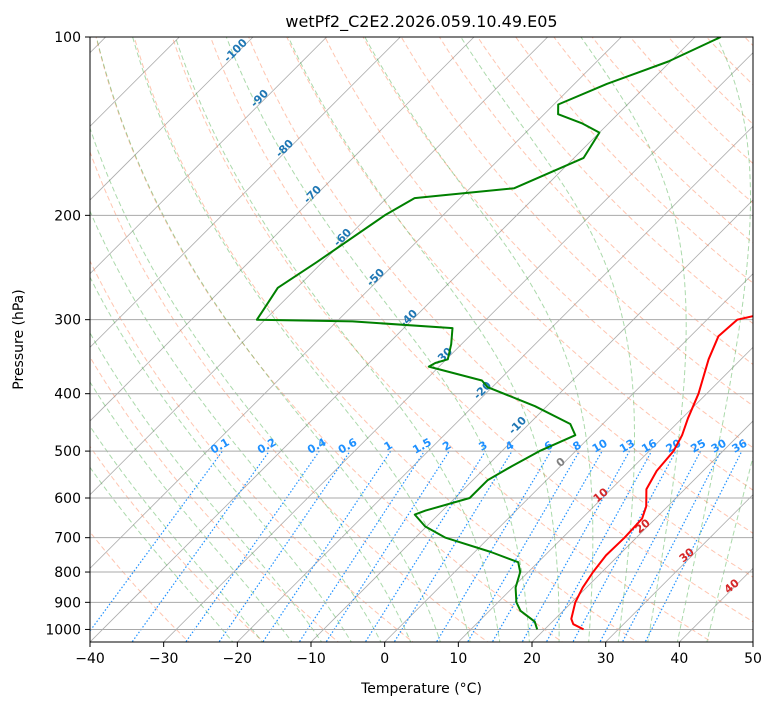 This screenshot has height=708, width=775. I want to click on mixing-ratio-label: 0.2, so click(266, 446).